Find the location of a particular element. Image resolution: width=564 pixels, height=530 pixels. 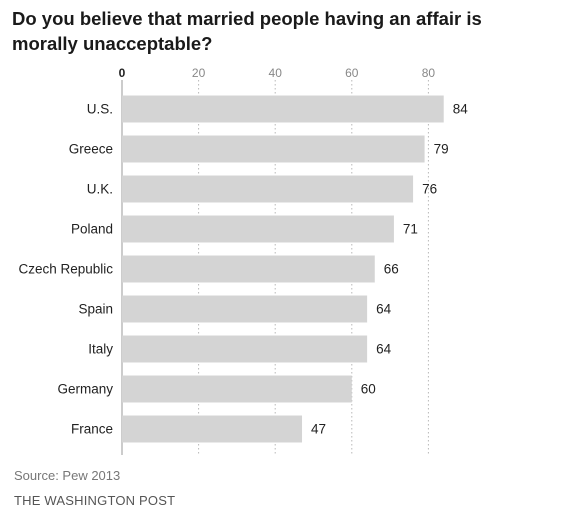

bar-czech-republic is located at coordinates (248, 269).